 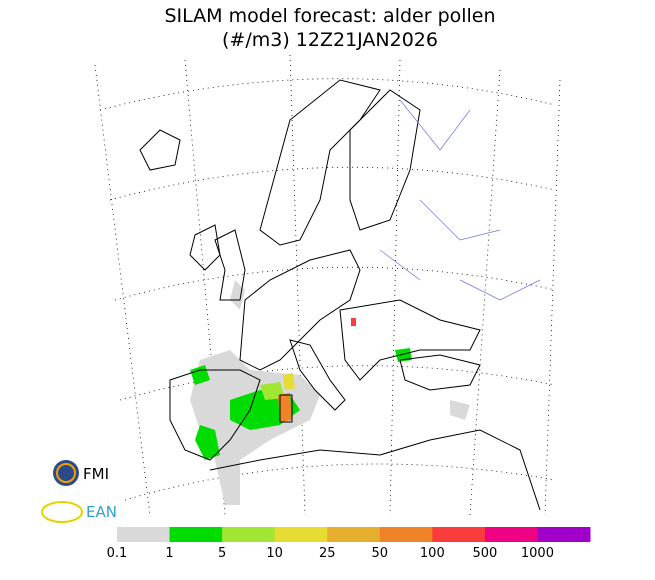 What do you see at coordinates (117, 553) in the screenshot?
I see `legend-label: 0.1` at bounding box center [117, 553].